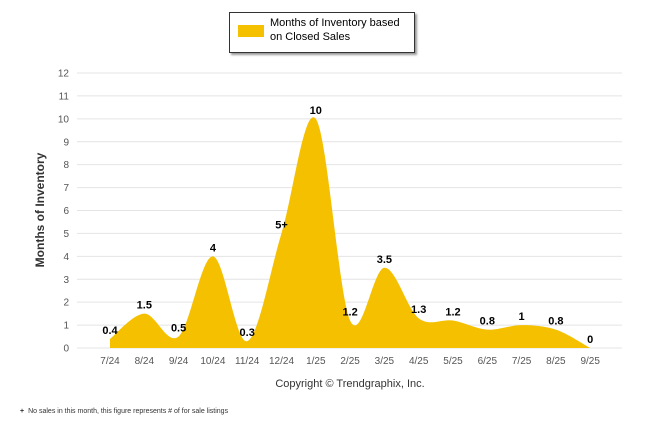  Describe the element at coordinates (66, 280) in the screenshot. I see `y-tick-label: 3` at that location.